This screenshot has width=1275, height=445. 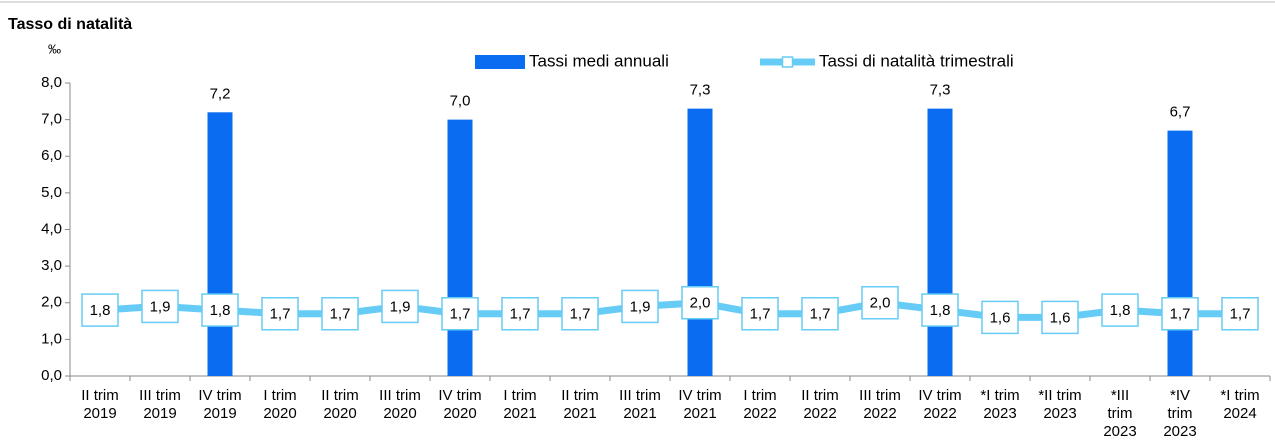 I want to click on bar-value-label: 6,7, so click(x=1180, y=112).